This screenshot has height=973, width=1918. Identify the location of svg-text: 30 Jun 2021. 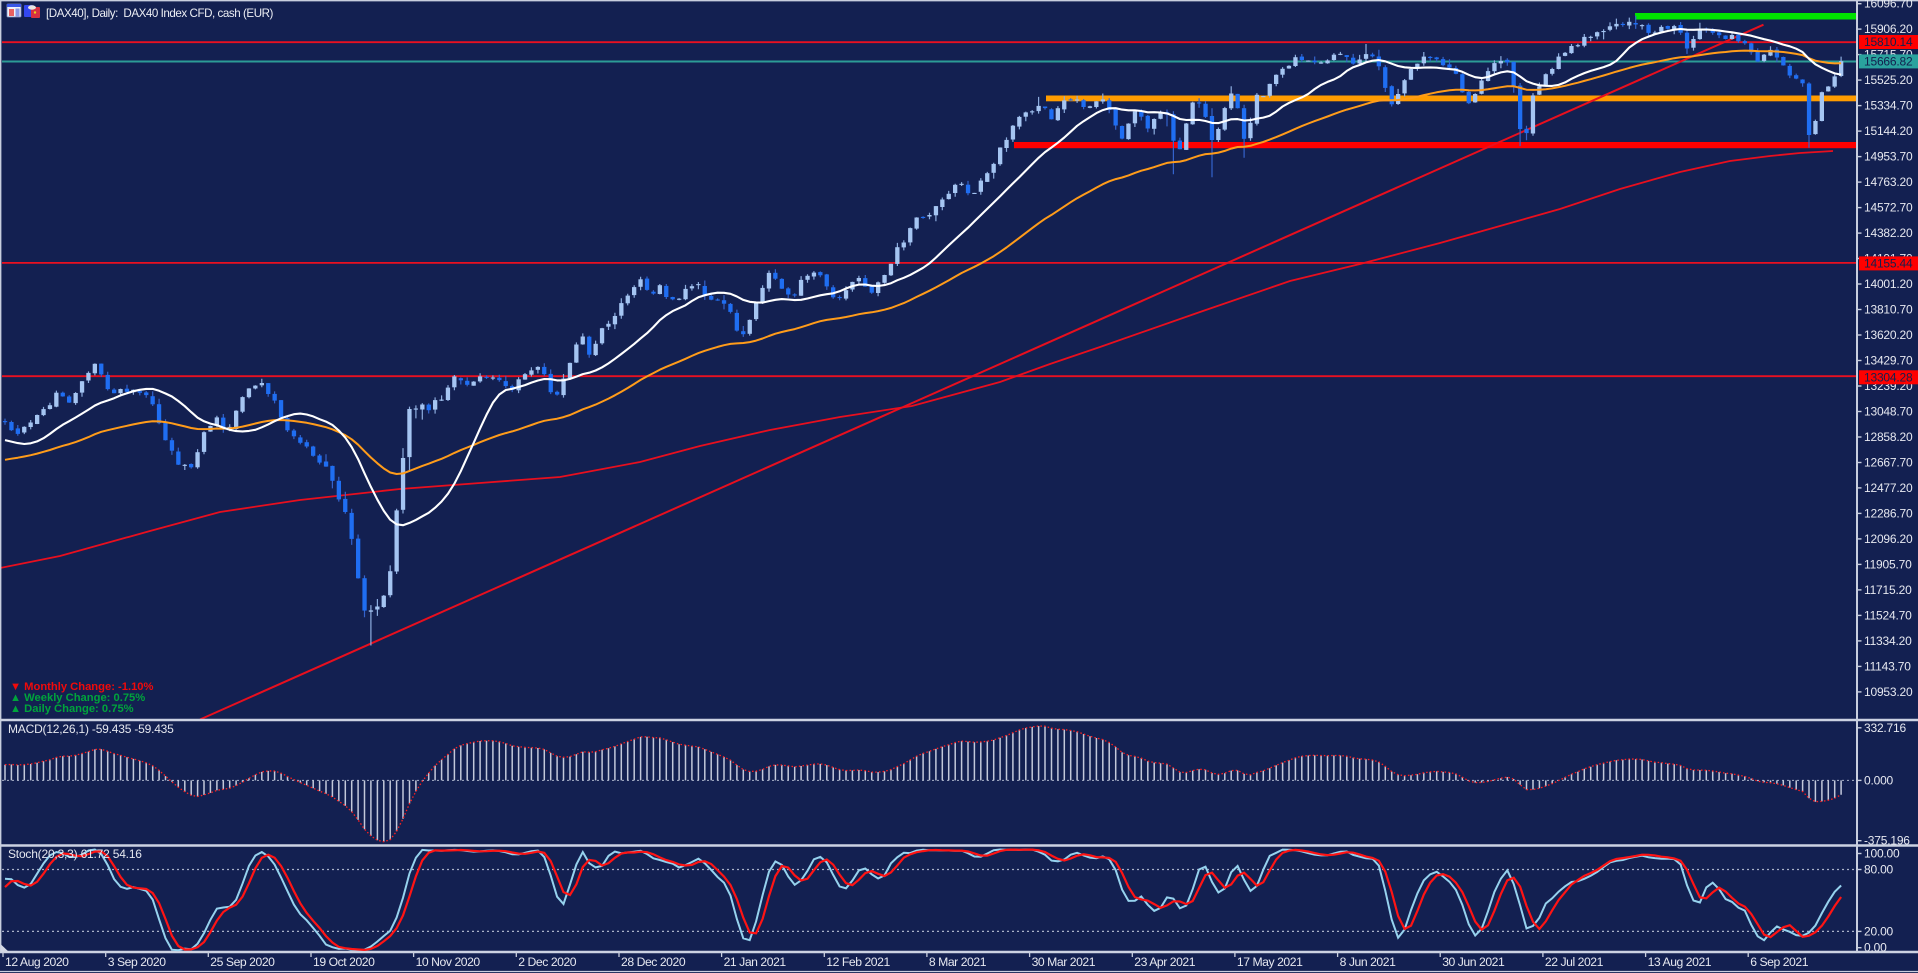
(1473, 962).